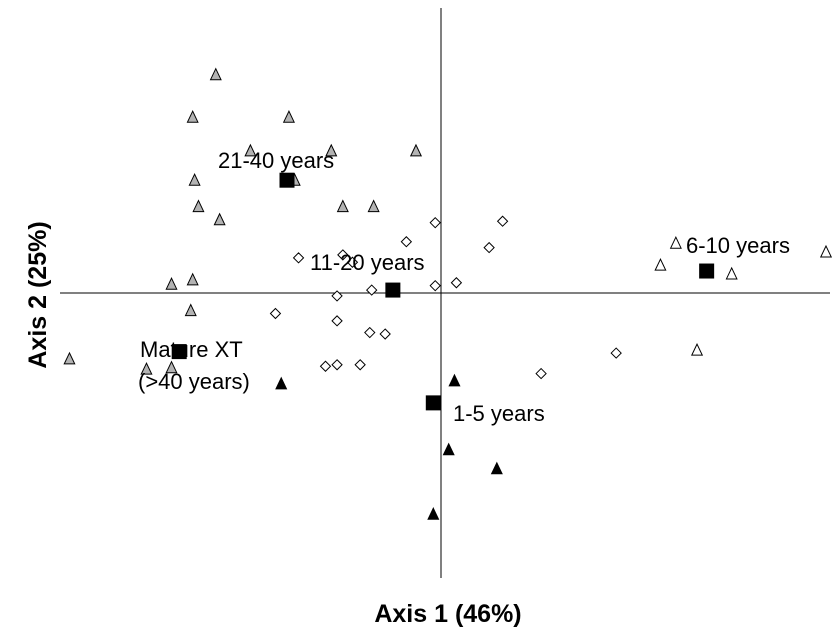  Describe the element at coordinates (276, 160) in the screenshot. I see `centroid-label-21-40: 21-40 years` at that location.